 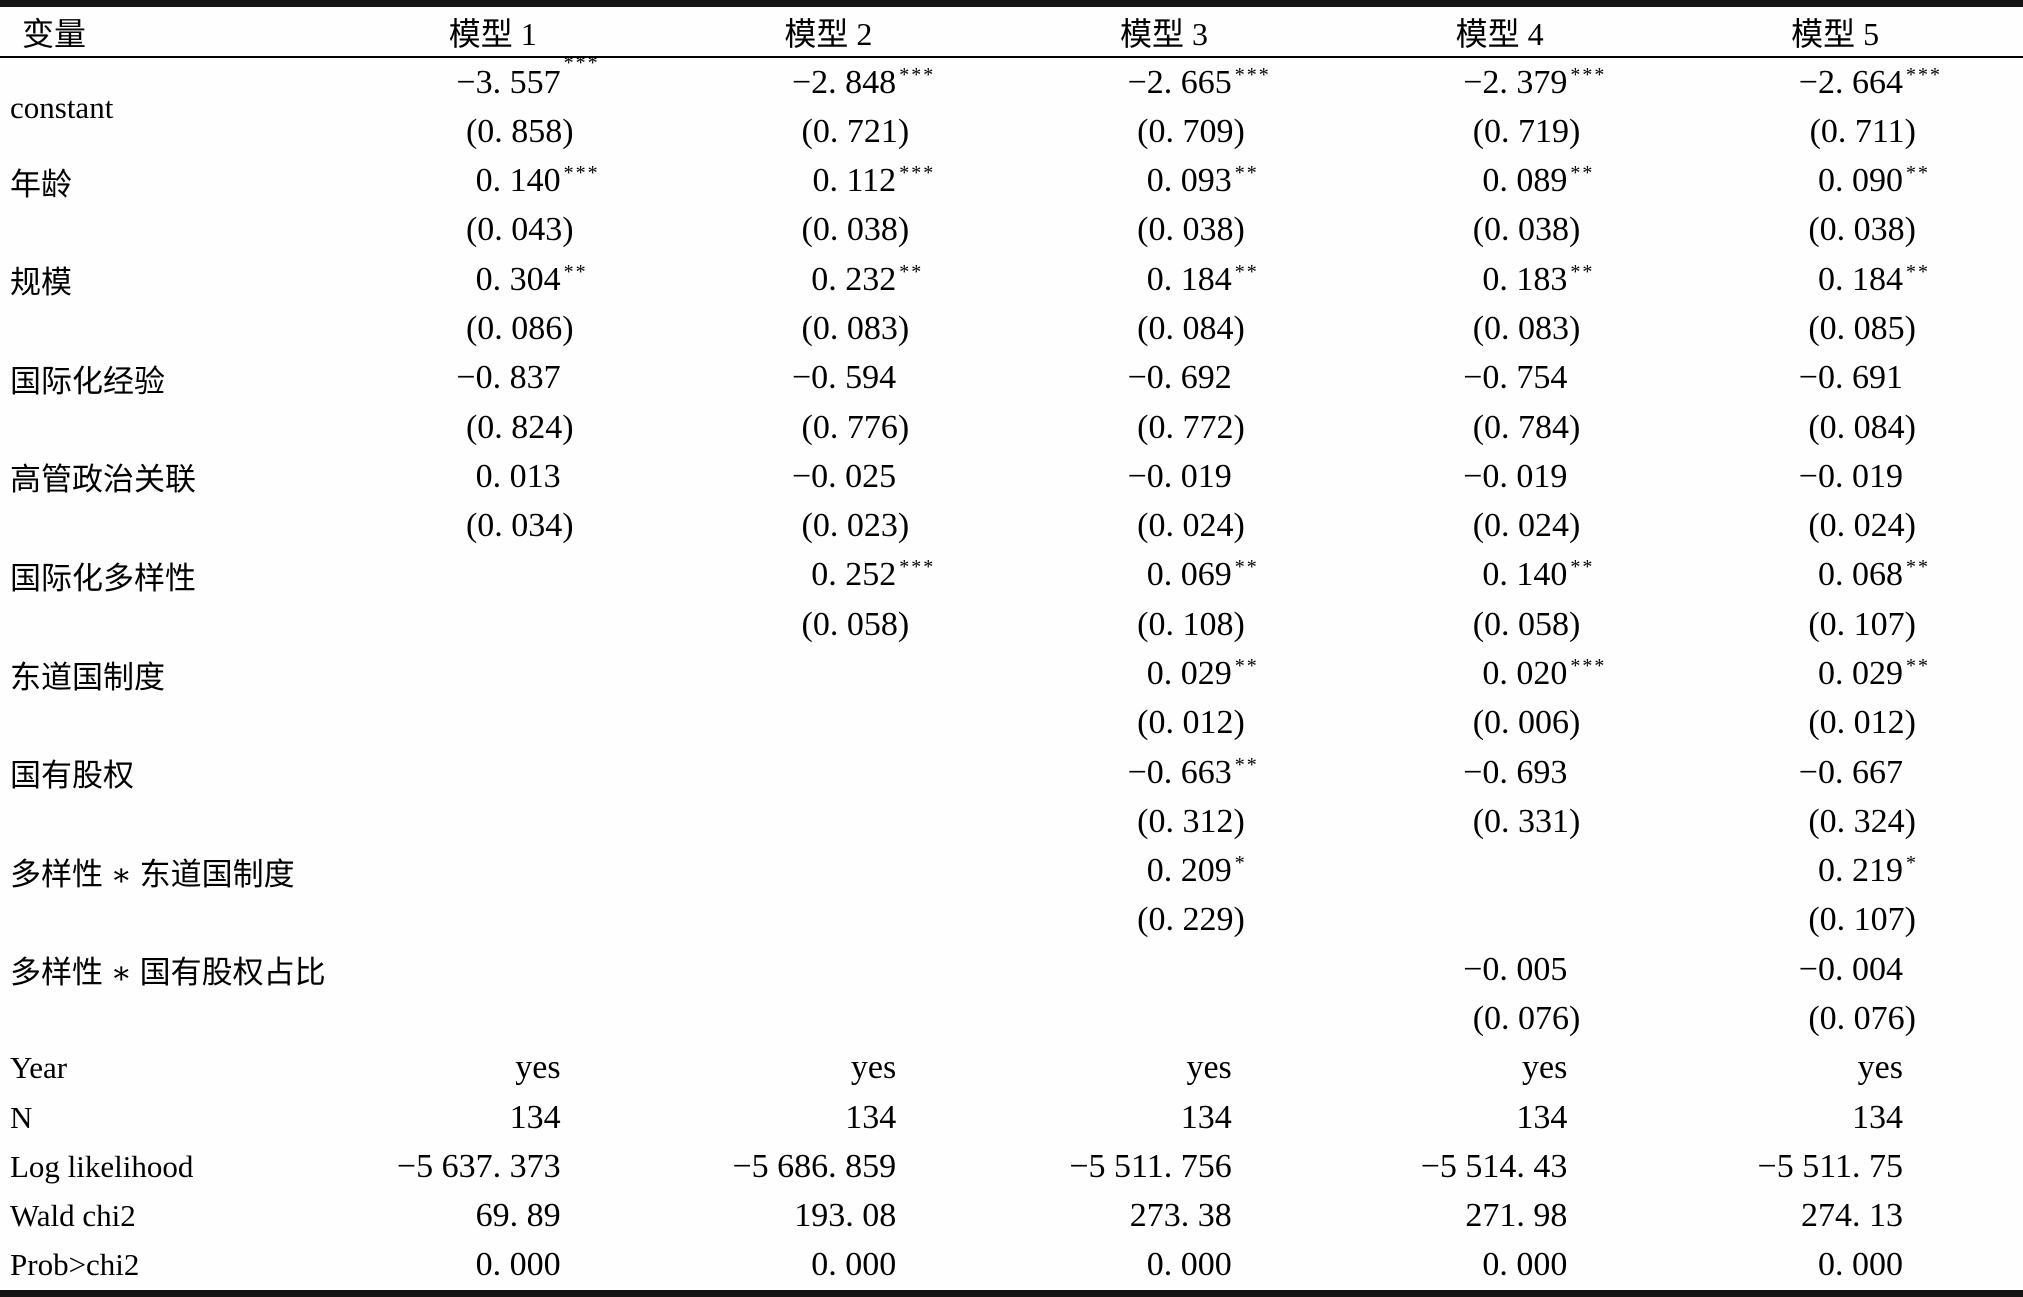 What do you see at coordinates (1011, 772) in the screenshot?
I see `coef-row: 国有股权 −0. 663 ** −0. 693 −0. 667` at bounding box center [1011, 772].